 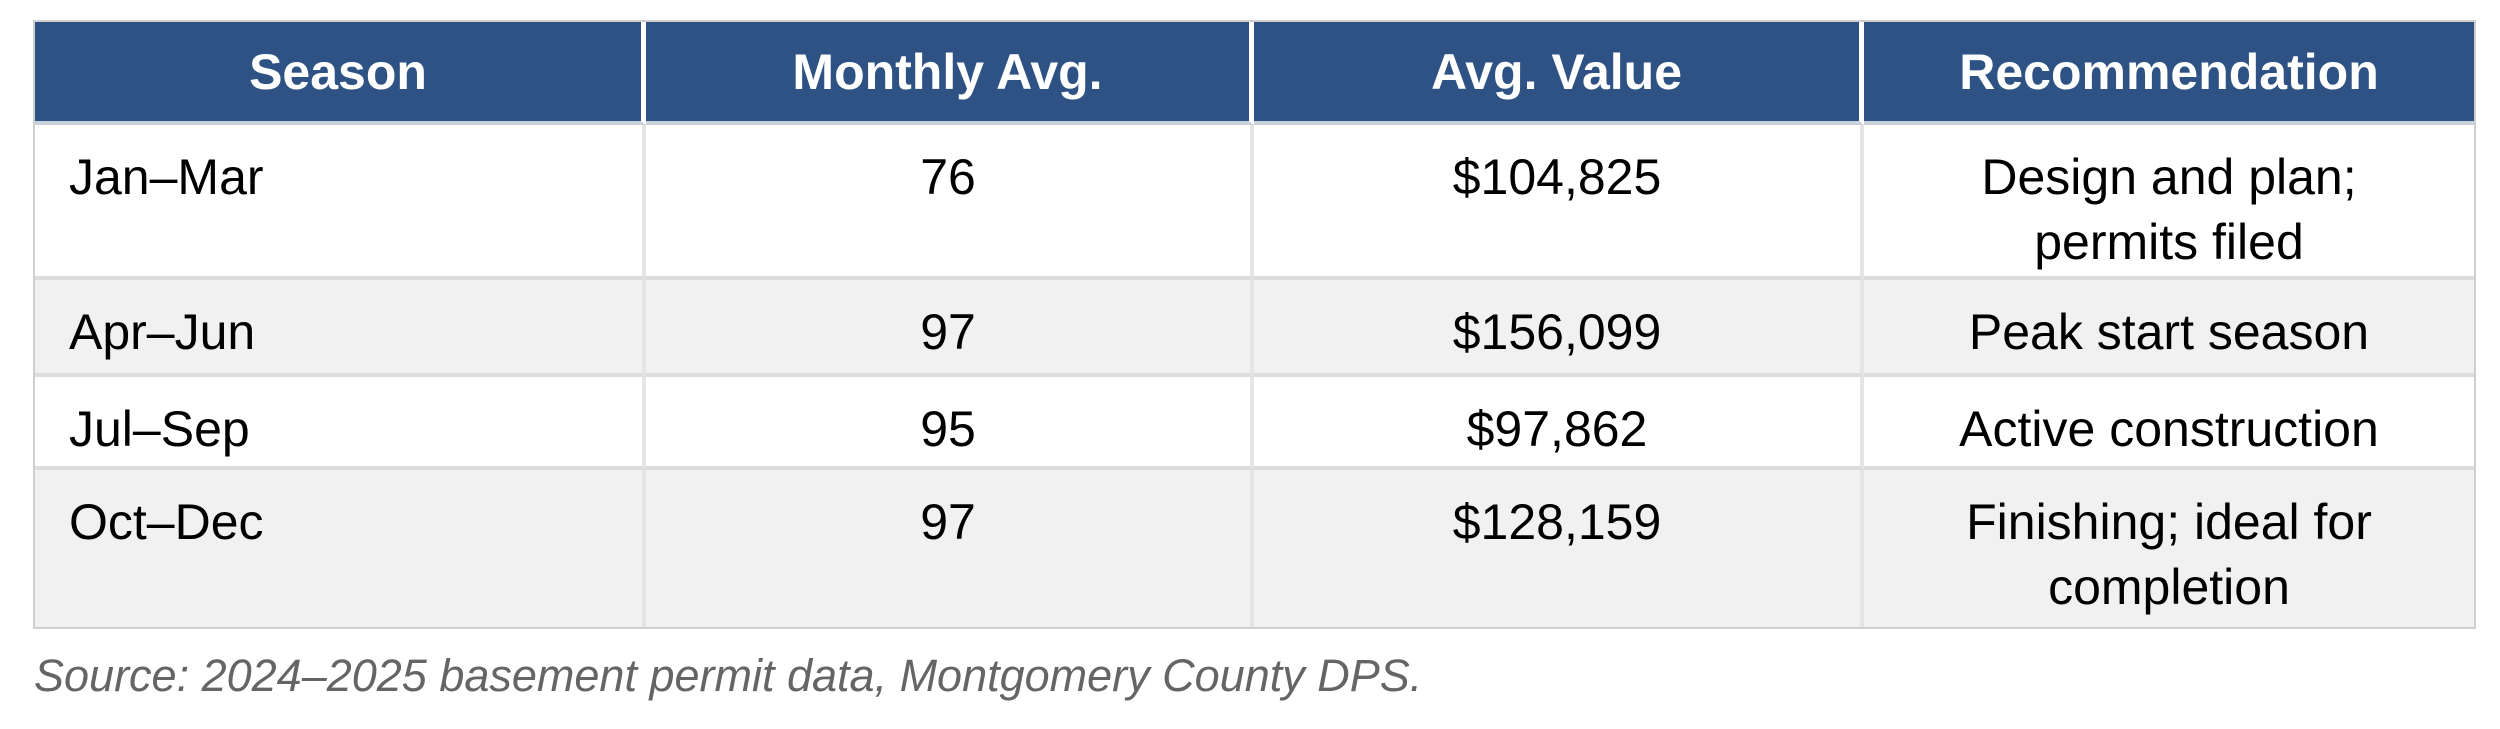 What do you see at coordinates (950, 73) in the screenshot?
I see `column-header-monthly-avg: Monthly Avg.` at bounding box center [950, 73].